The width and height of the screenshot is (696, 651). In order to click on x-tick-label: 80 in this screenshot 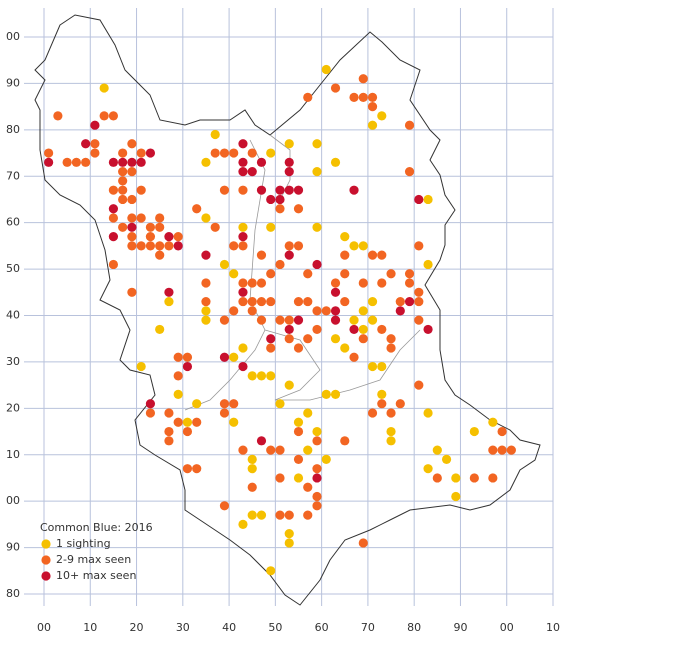, I will do `click(414, 627)`.